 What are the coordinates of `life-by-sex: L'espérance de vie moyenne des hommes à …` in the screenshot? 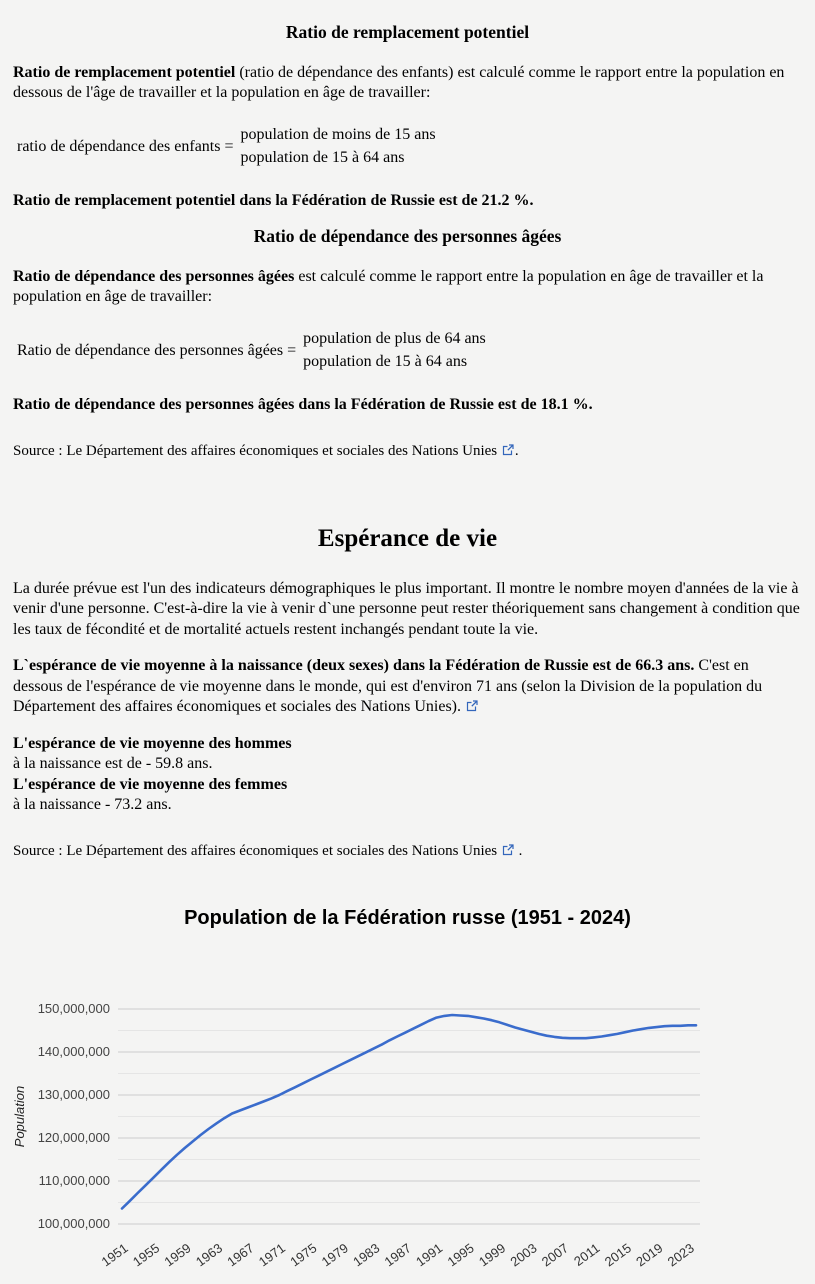 It's located at (407, 775).